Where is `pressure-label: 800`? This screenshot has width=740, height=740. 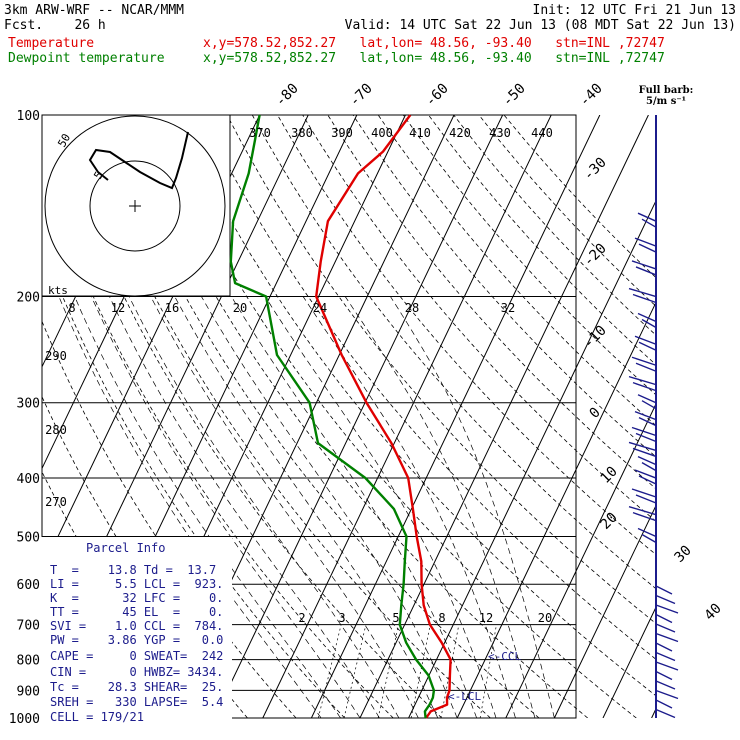
pressure-label: 800 is located at coordinates (28, 661).